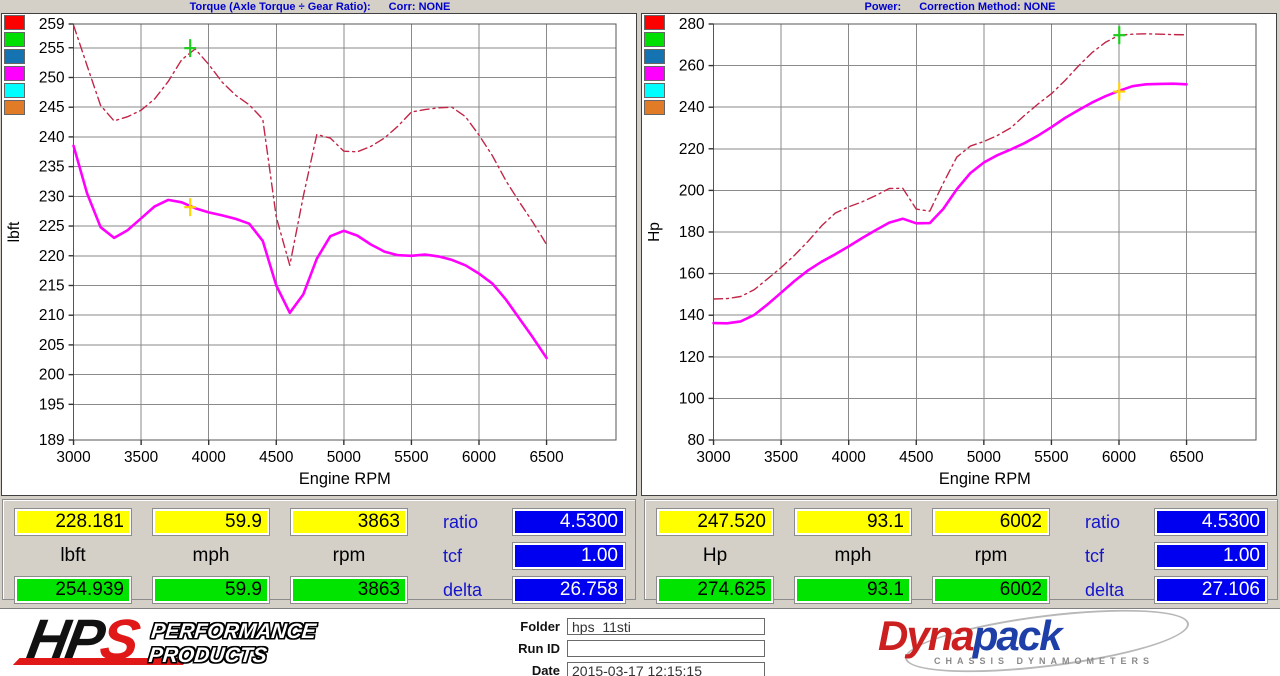  Describe the element at coordinates (73, 457) in the screenshot. I see `svg-text: 3000` at that location.